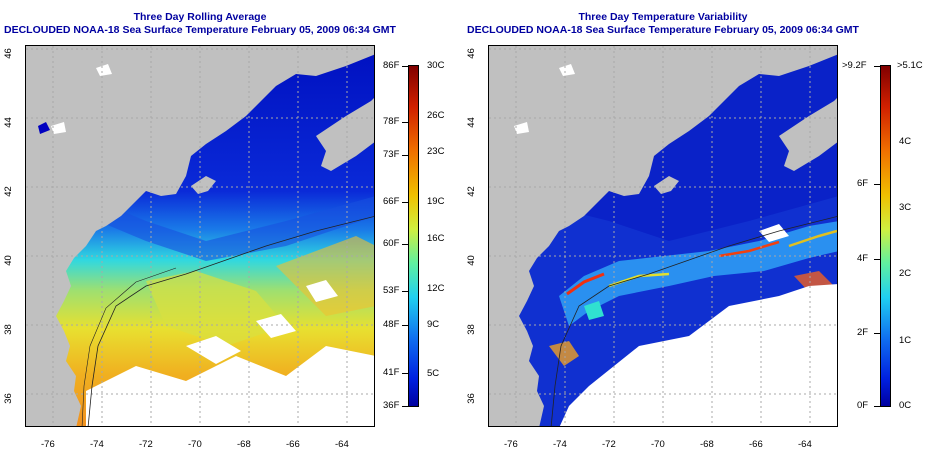  I want to click on colorbar-c-label: 4C, so click(905, 141).